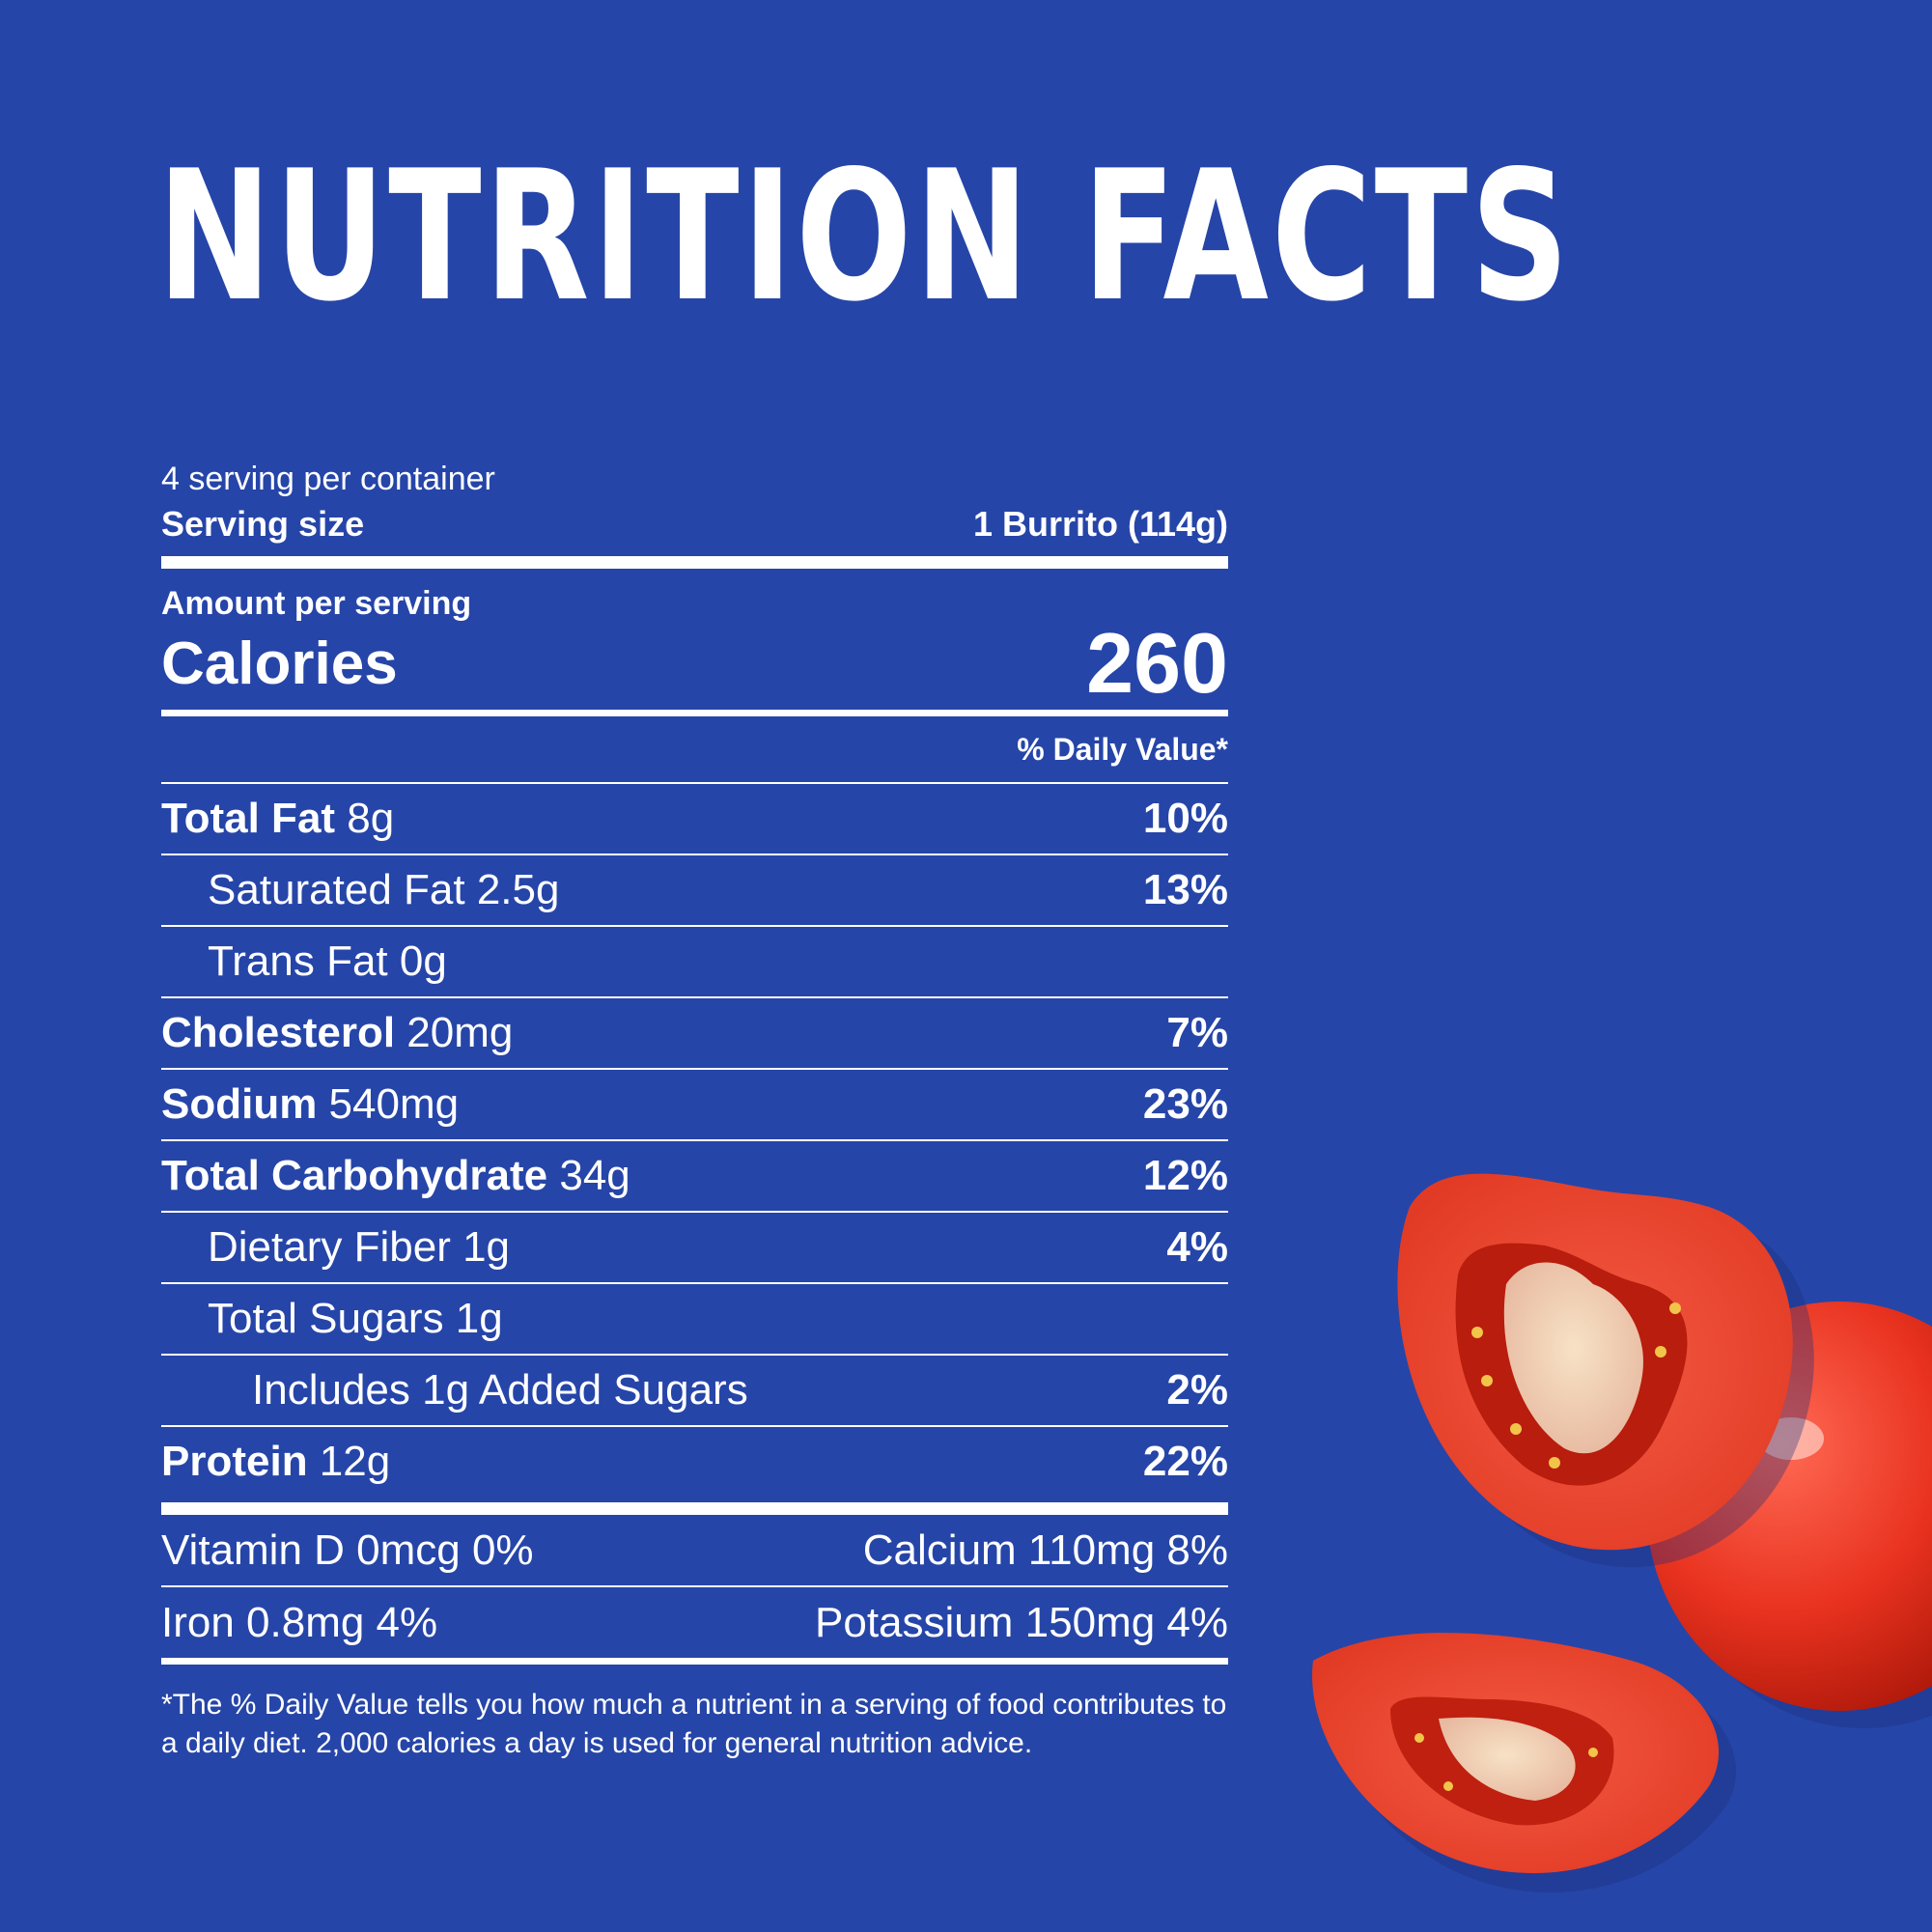 The height and width of the screenshot is (1932, 1932). What do you see at coordinates (389, 1104) in the screenshot?
I see `nutrient-amount: 540mg` at bounding box center [389, 1104].